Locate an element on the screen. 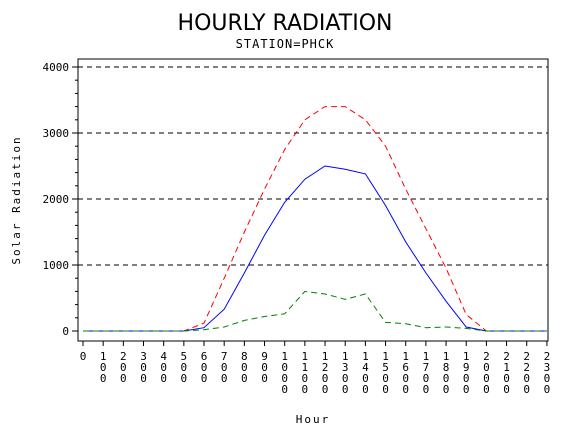 The width and height of the screenshot is (570, 430). y-tick-label: 4000 is located at coordinates (56, 67).